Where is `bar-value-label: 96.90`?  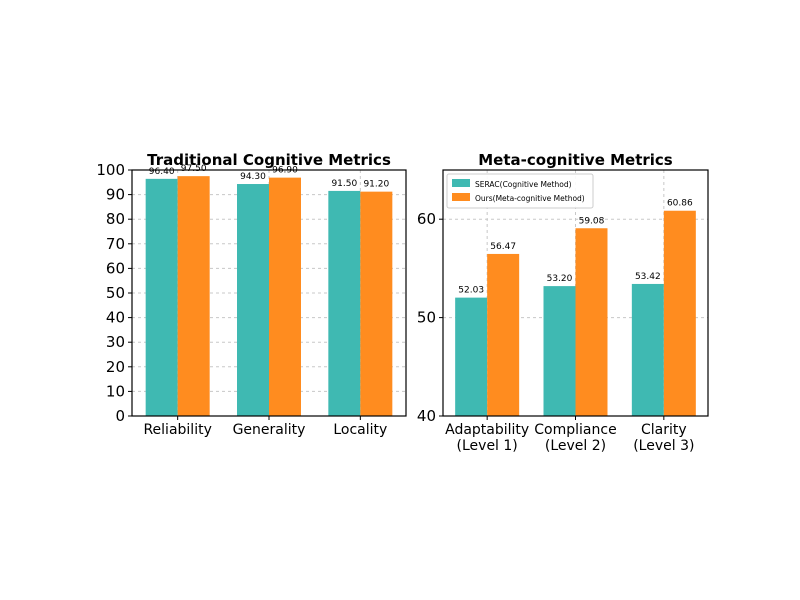 bar-value-label: 96.90 is located at coordinates (285, 171).